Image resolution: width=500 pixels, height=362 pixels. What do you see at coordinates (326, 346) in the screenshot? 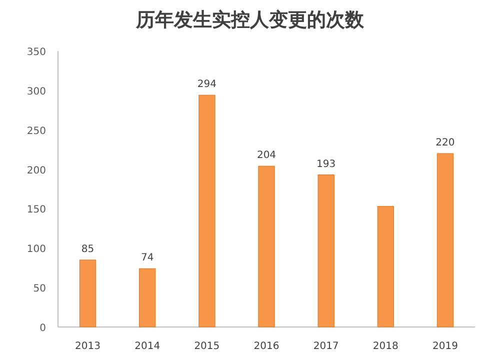
I see `x-tick-label: 2017` at bounding box center [326, 346].